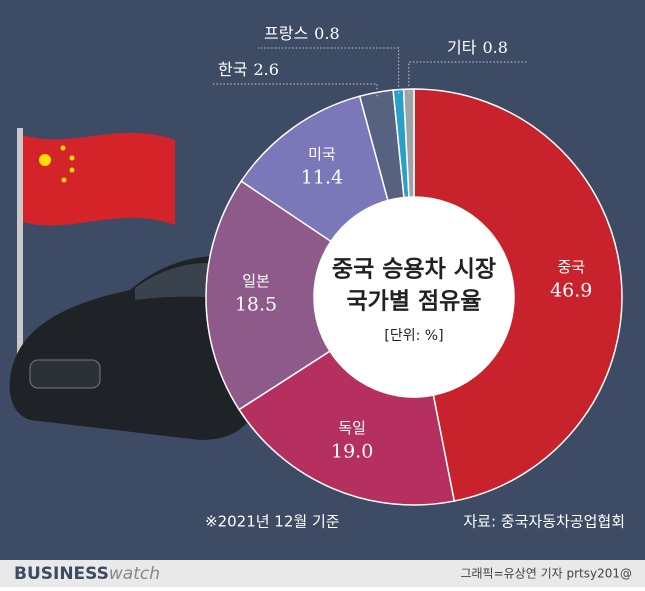 This screenshot has height=591, width=645. I want to click on segment-value: 19.0, so click(352, 451).